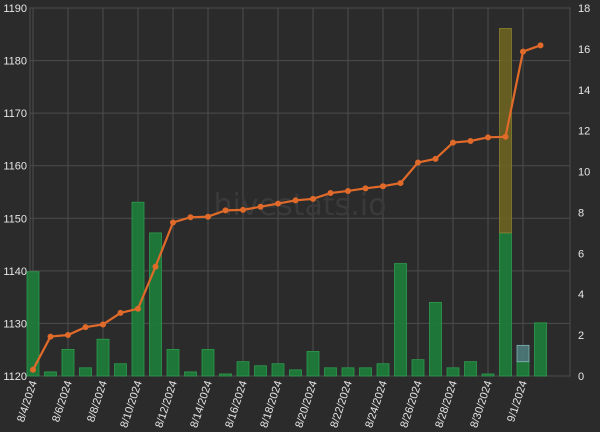 The image size is (600, 432). Describe the element at coordinates (15, 193) in the screenshot. I see `left-axis: 1120 1130 1140 1150 1160 1170 1180 1190` at that location.